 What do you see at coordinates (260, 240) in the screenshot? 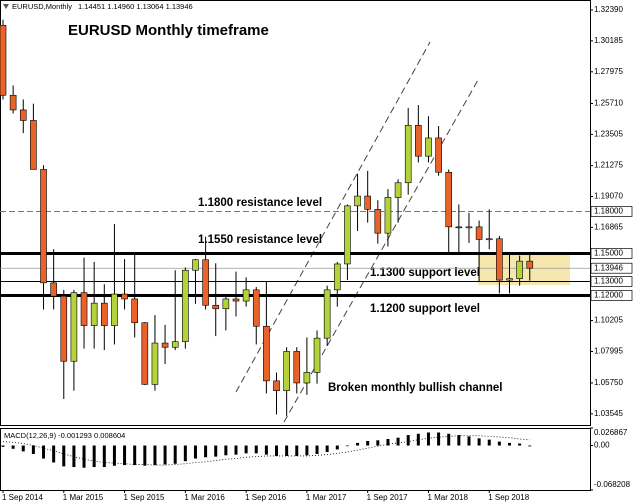
I see `annotation: 1.1550 resistance level` at bounding box center [260, 240].